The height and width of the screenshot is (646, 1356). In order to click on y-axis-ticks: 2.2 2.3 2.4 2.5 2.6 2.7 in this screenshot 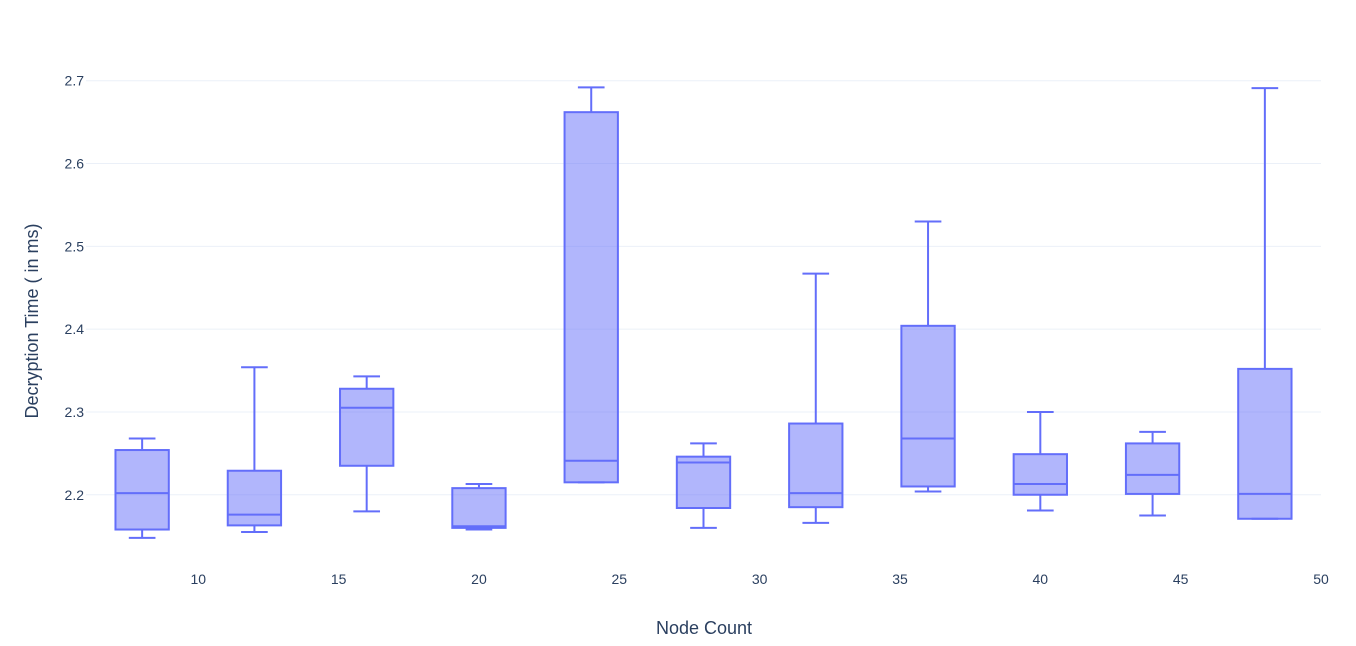, I will do `click(75, 288)`.